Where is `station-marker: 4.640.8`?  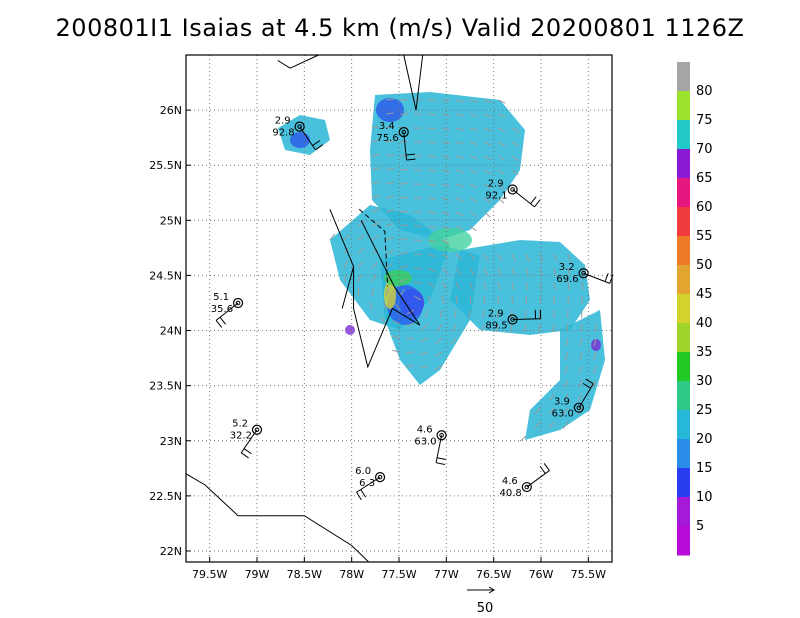 station-marker: 4.640.8 is located at coordinates (525, 481).